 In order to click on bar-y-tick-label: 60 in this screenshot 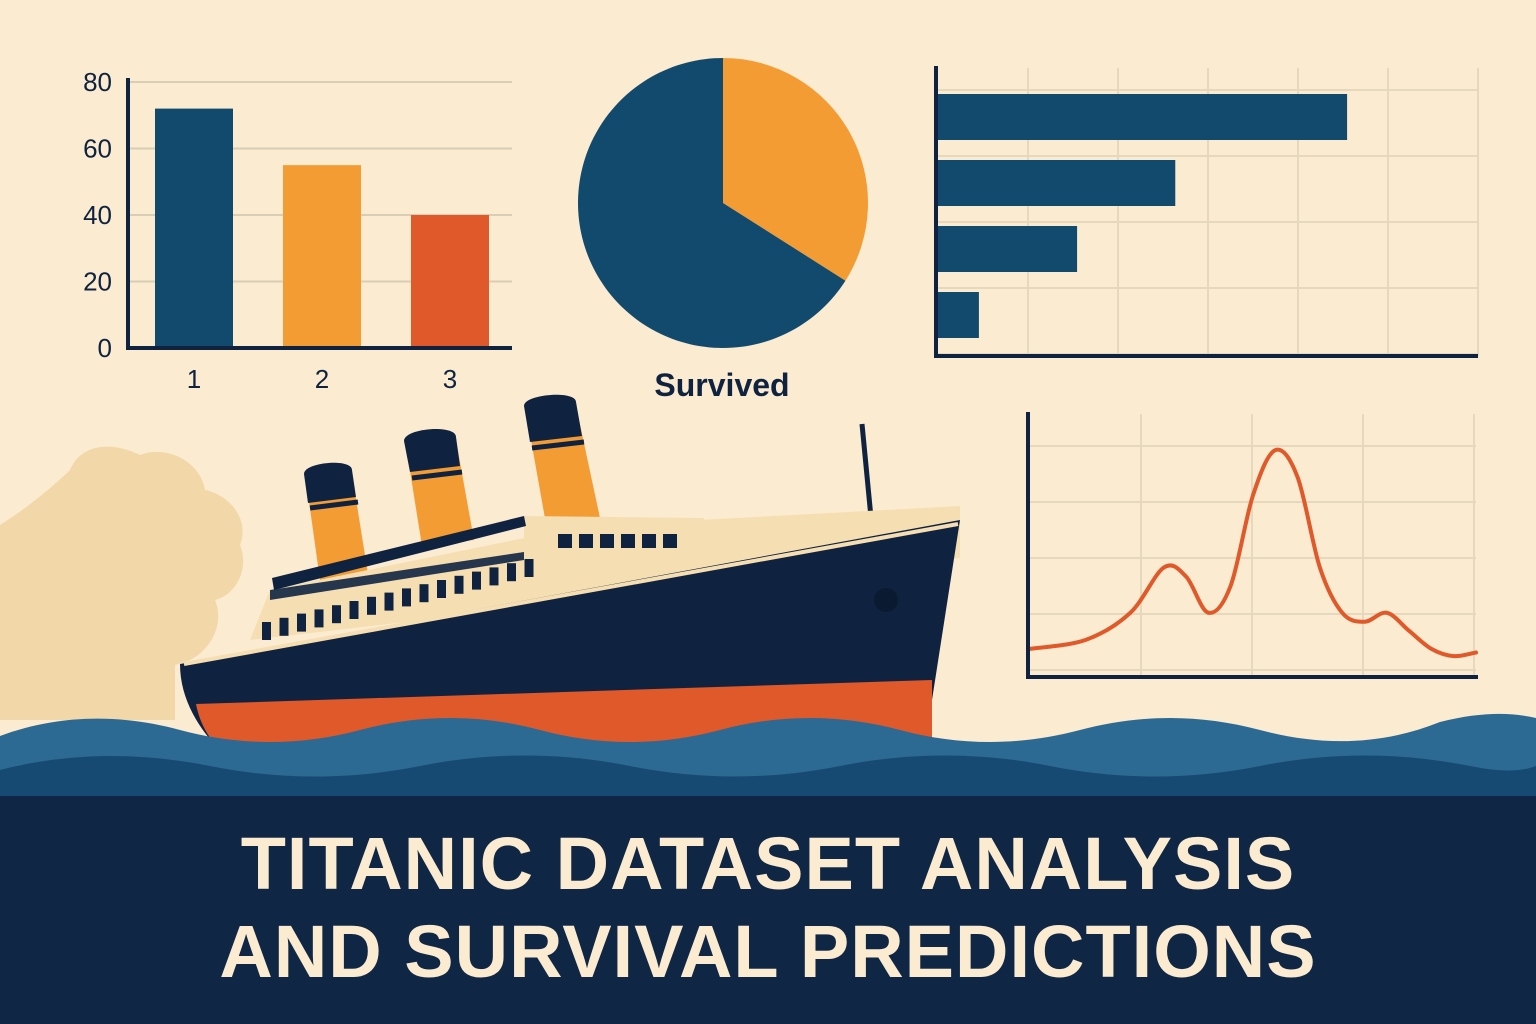, I will do `click(97, 149)`.